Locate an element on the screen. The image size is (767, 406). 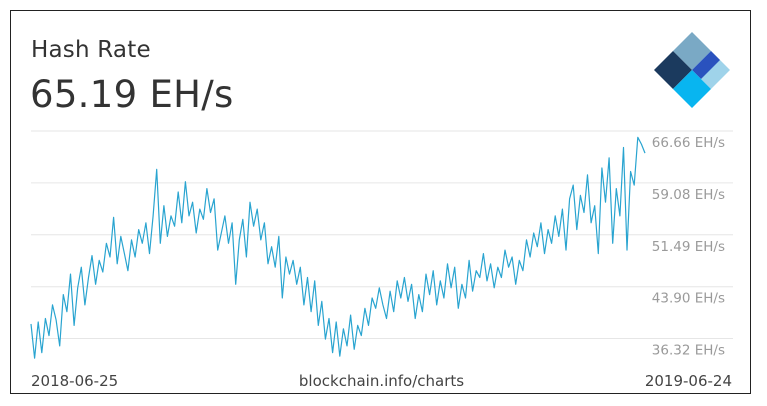
chart-title: Hash Rate is located at coordinates (91, 50).